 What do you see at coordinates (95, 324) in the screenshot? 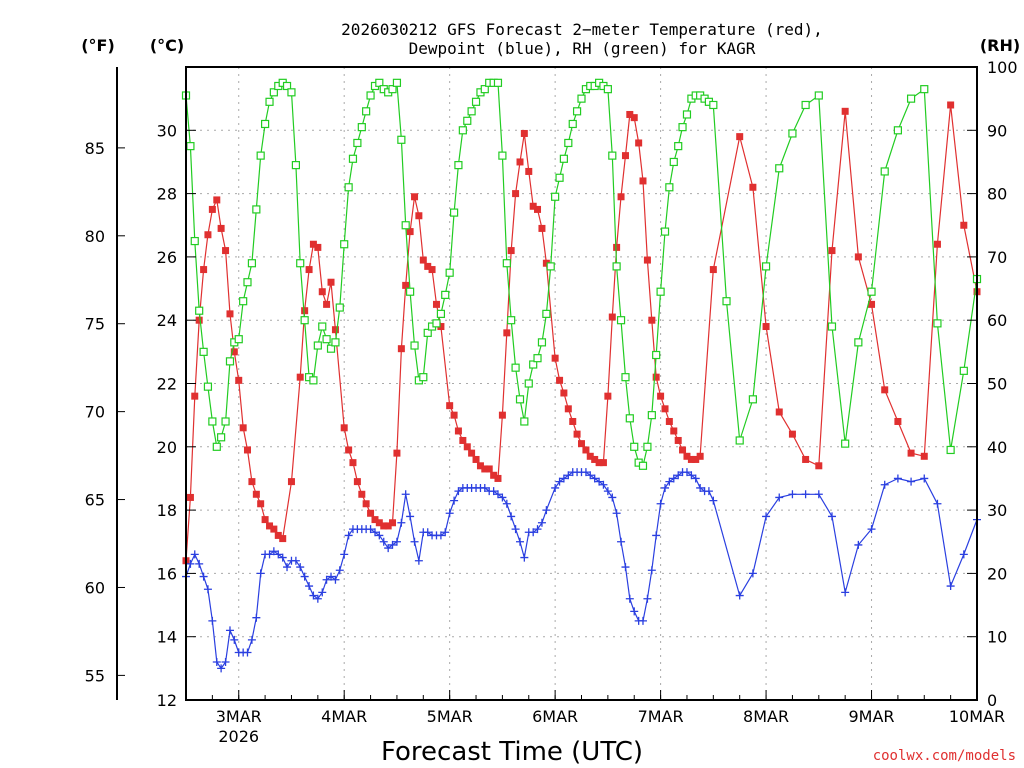
I see `fahrenheit-tick-label-75: 75` at bounding box center [95, 324].